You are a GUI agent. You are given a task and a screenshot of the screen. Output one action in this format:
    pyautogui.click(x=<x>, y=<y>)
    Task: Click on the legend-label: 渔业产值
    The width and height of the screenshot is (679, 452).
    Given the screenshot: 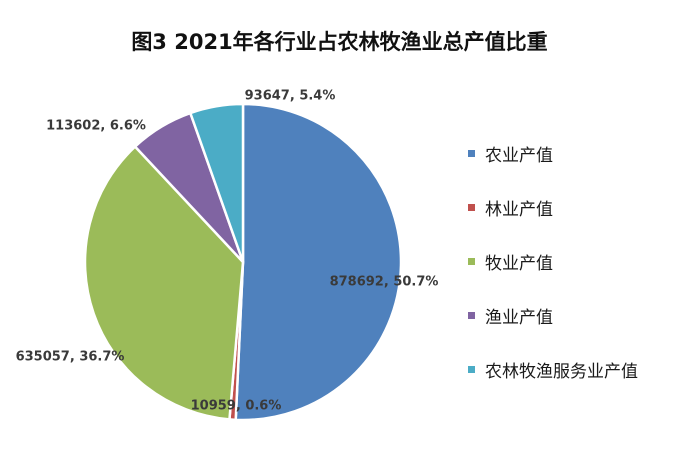 What is the action you would take?
    pyautogui.click(x=519, y=318)
    